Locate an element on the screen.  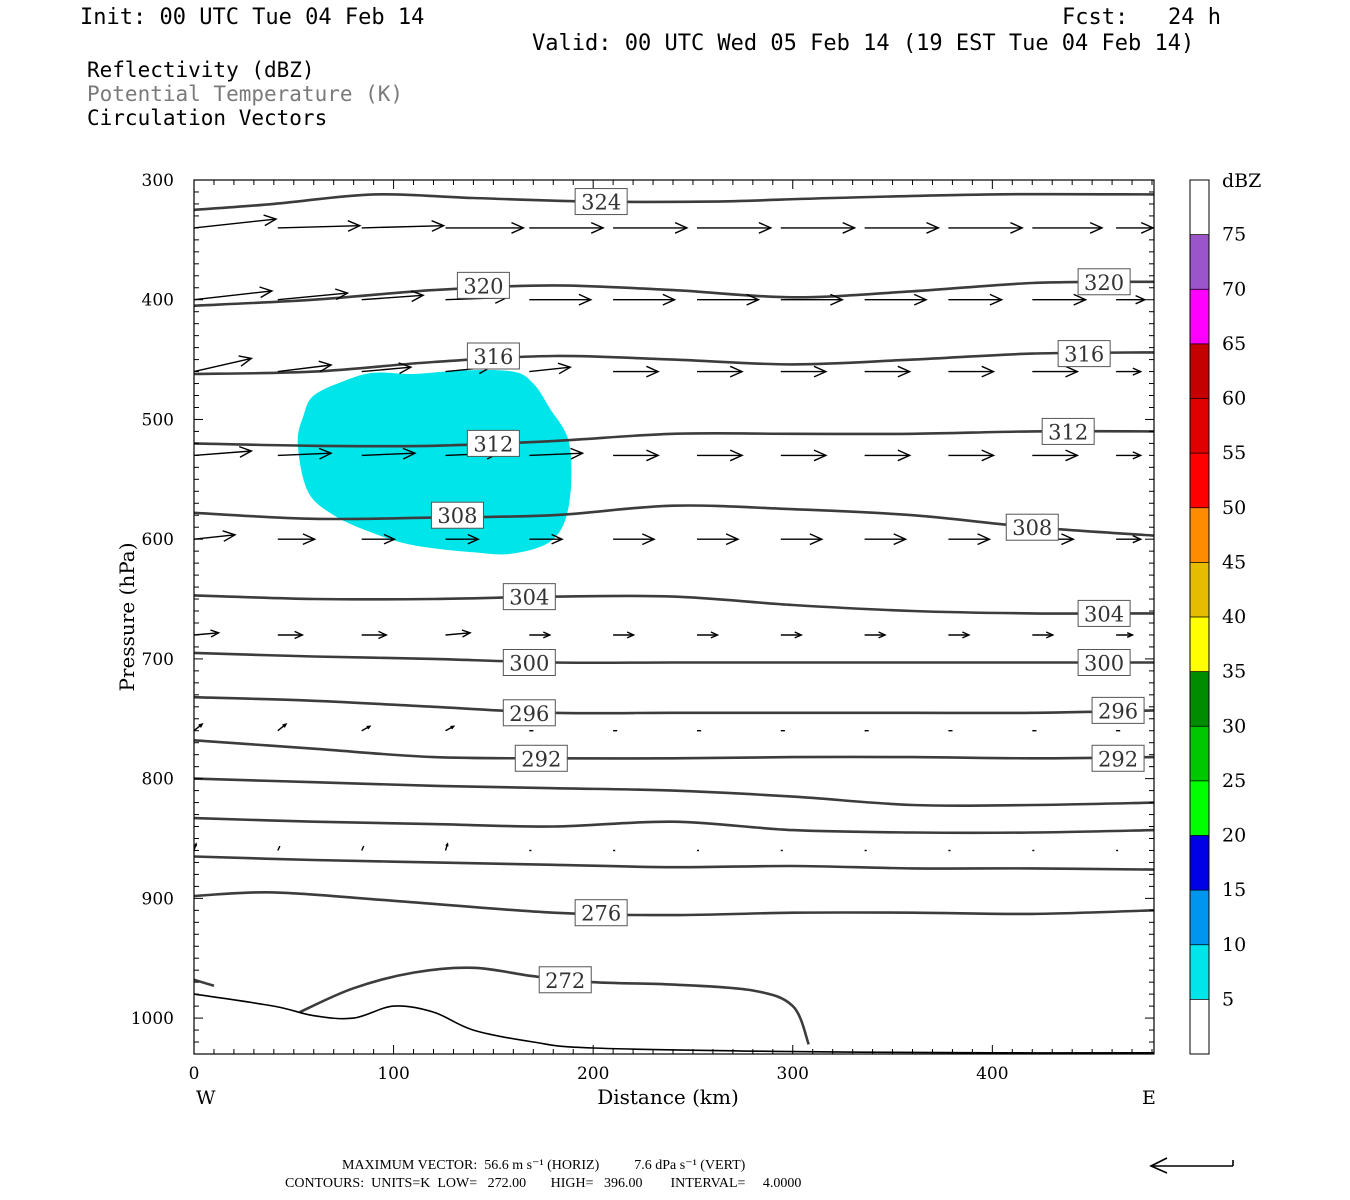
init-time: Init: 00 UTC Tue 04 Feb 14 is located at coordinates (252, 17).